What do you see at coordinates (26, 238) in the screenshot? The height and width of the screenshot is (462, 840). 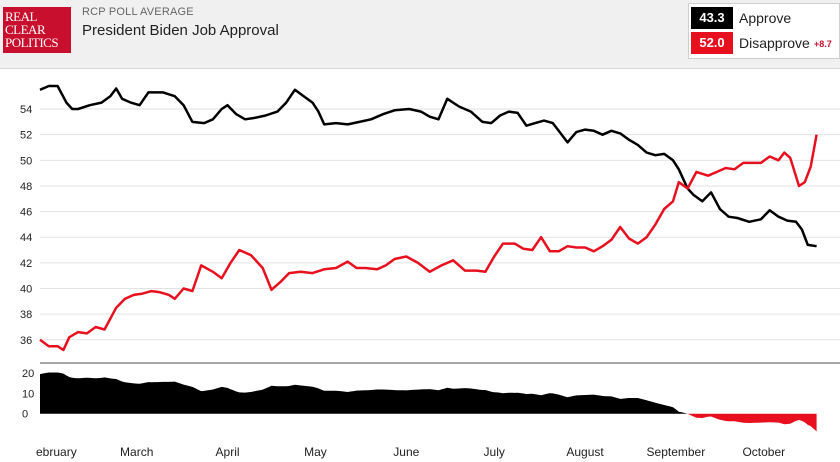 I see `y-tick-label: 44` at bounding box center [26, 238].